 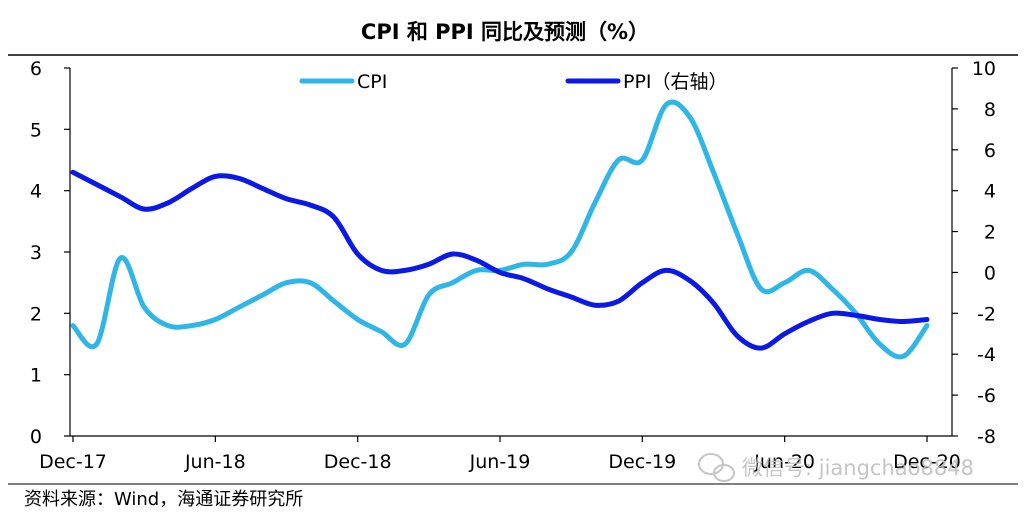 I want to click on legend-ppi-label: PPI（右轴）, so click(x=675, y=82).